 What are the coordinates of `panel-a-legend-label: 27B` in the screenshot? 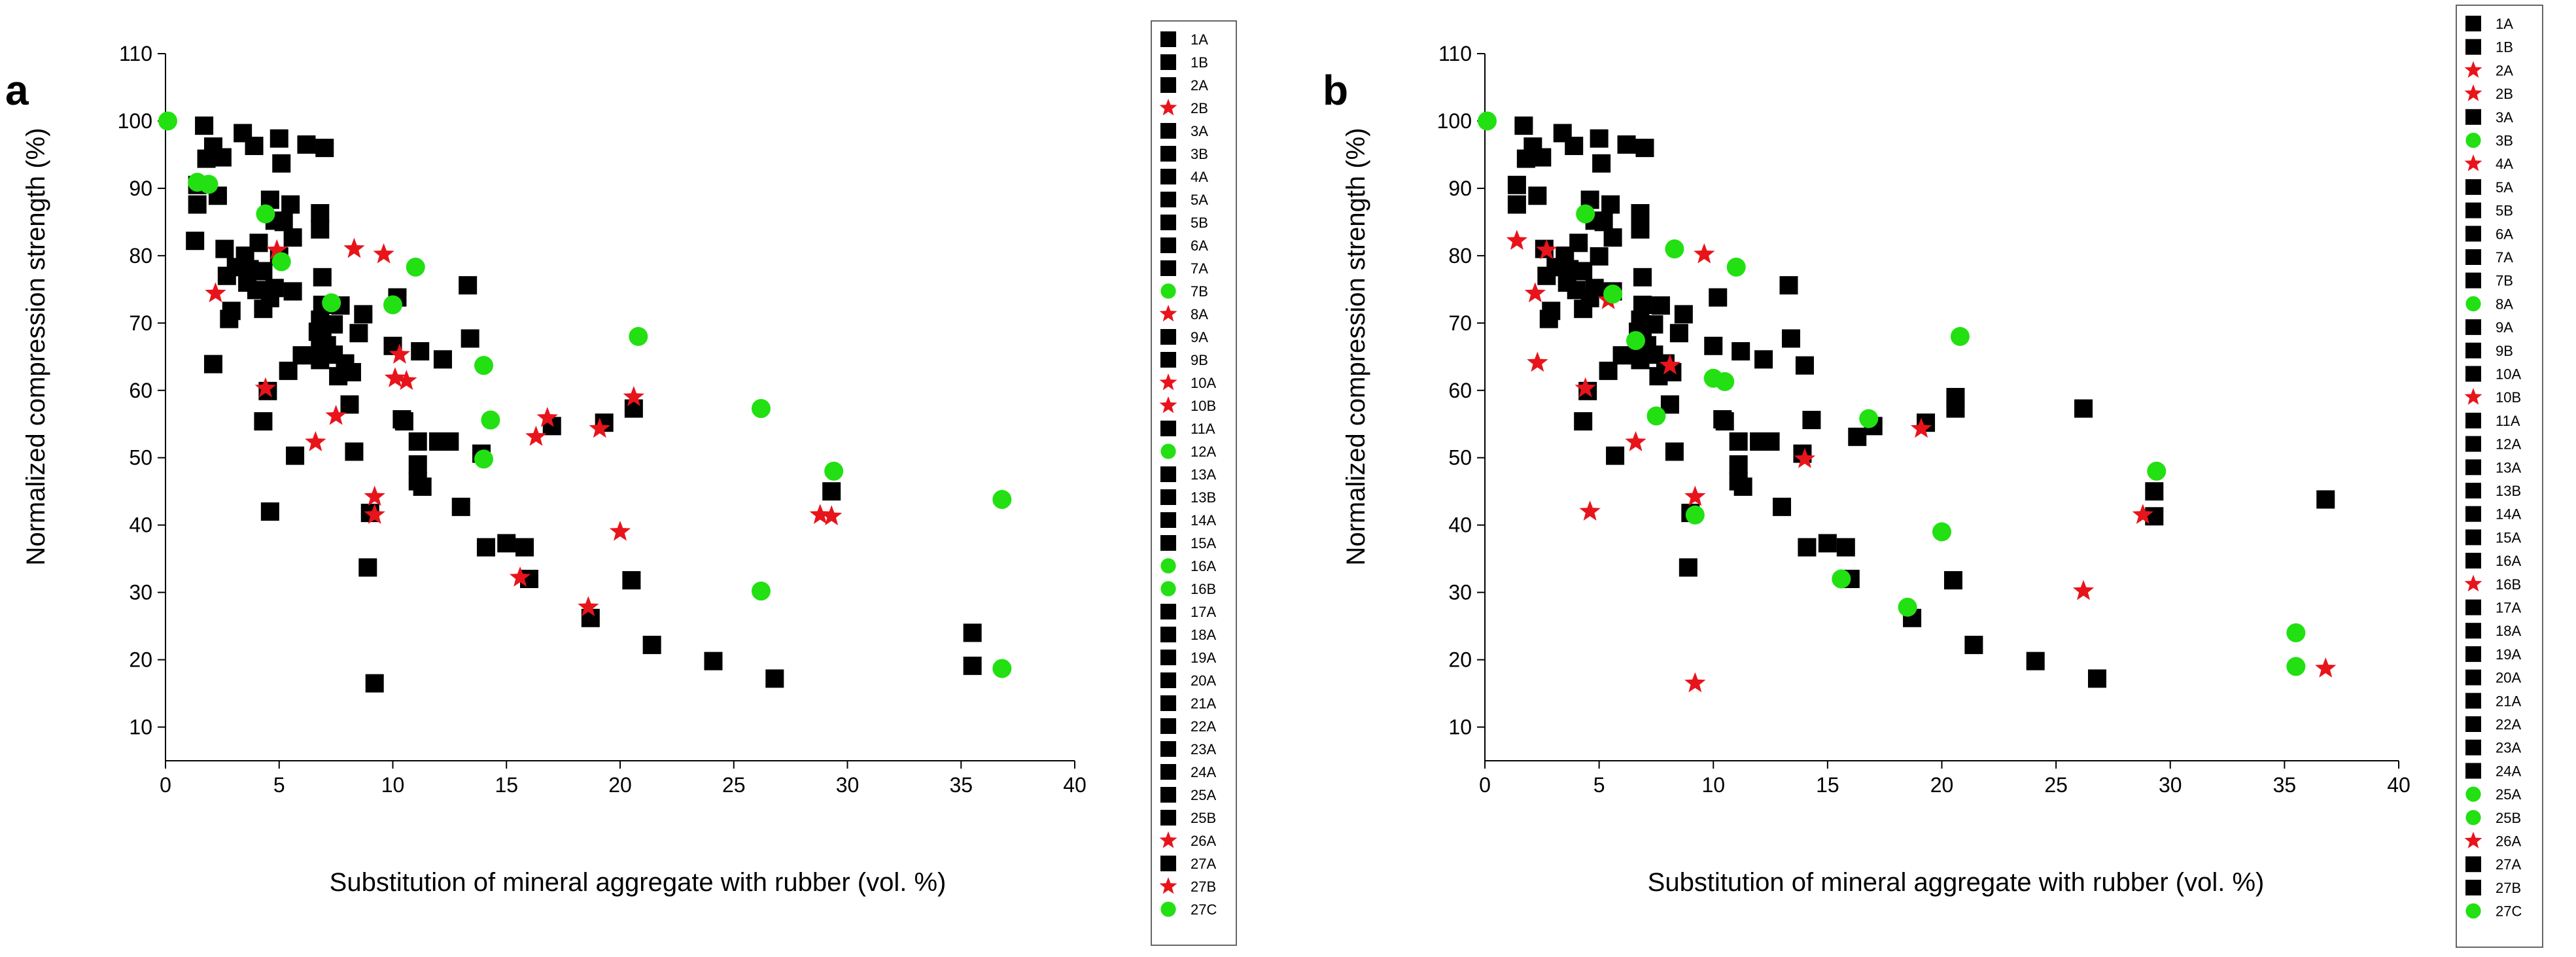 It's located at (1203, 887).